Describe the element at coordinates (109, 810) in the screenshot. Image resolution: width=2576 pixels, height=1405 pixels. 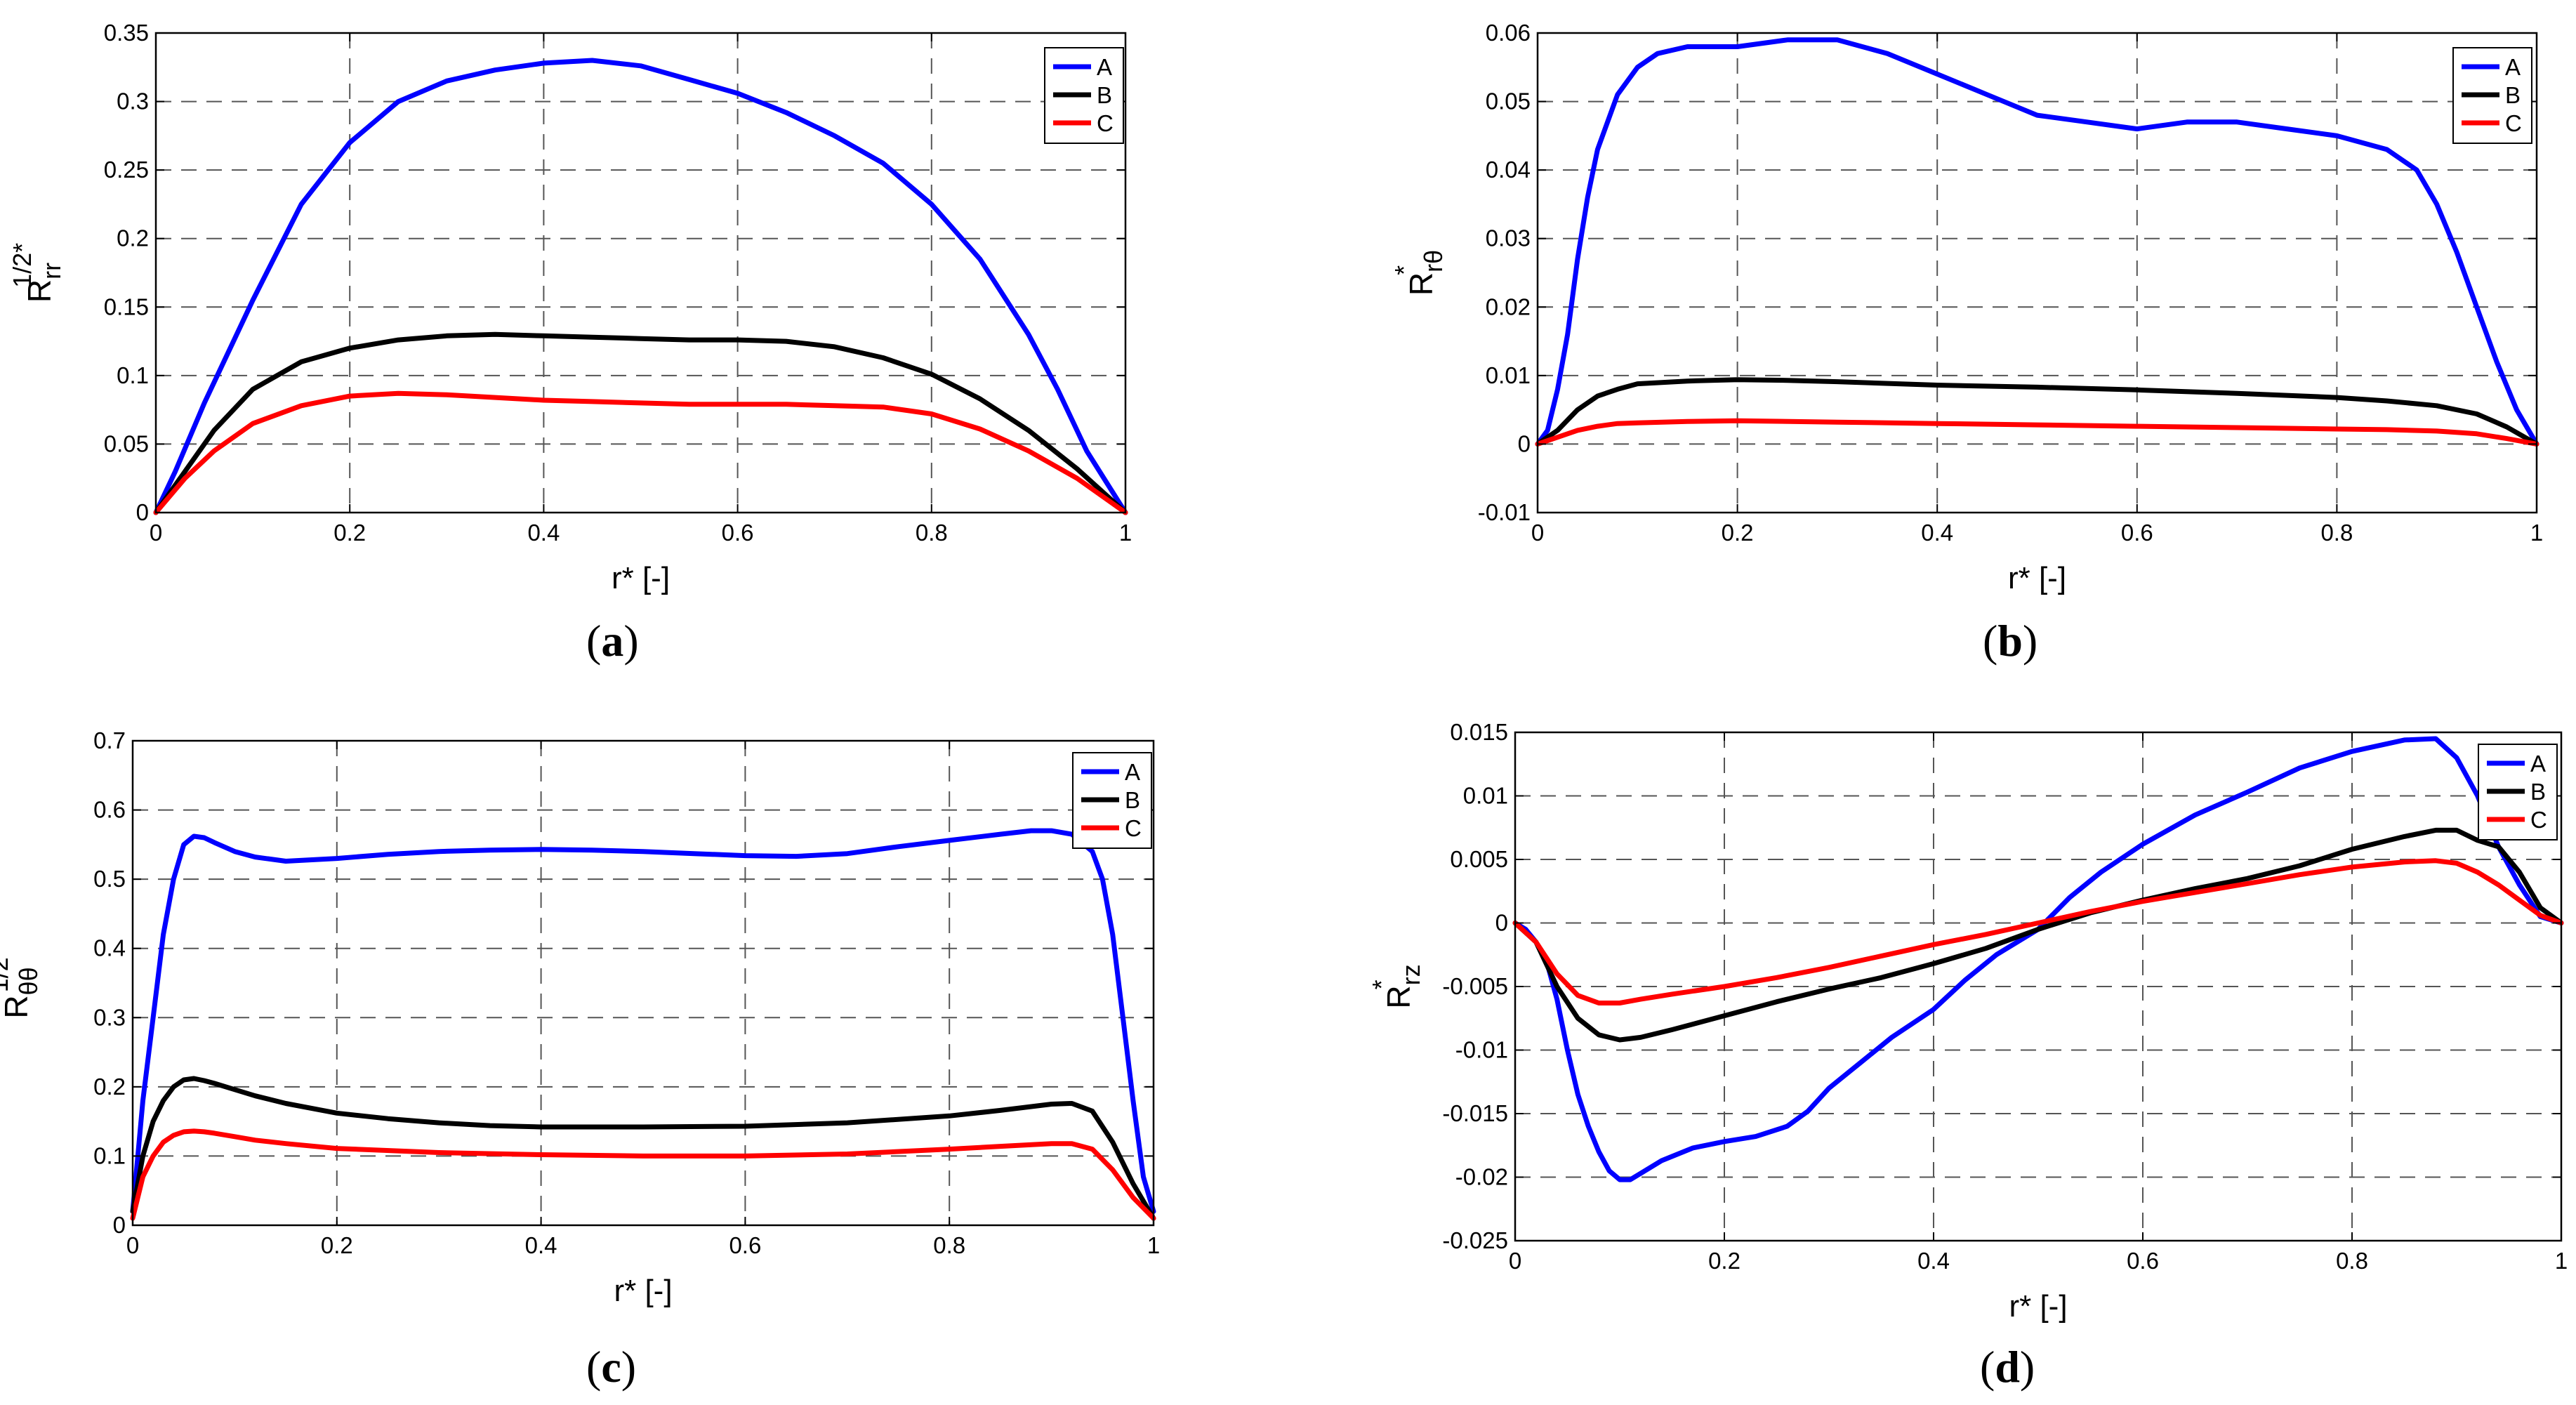
I see `y-tick-label: 0.6` at that location.